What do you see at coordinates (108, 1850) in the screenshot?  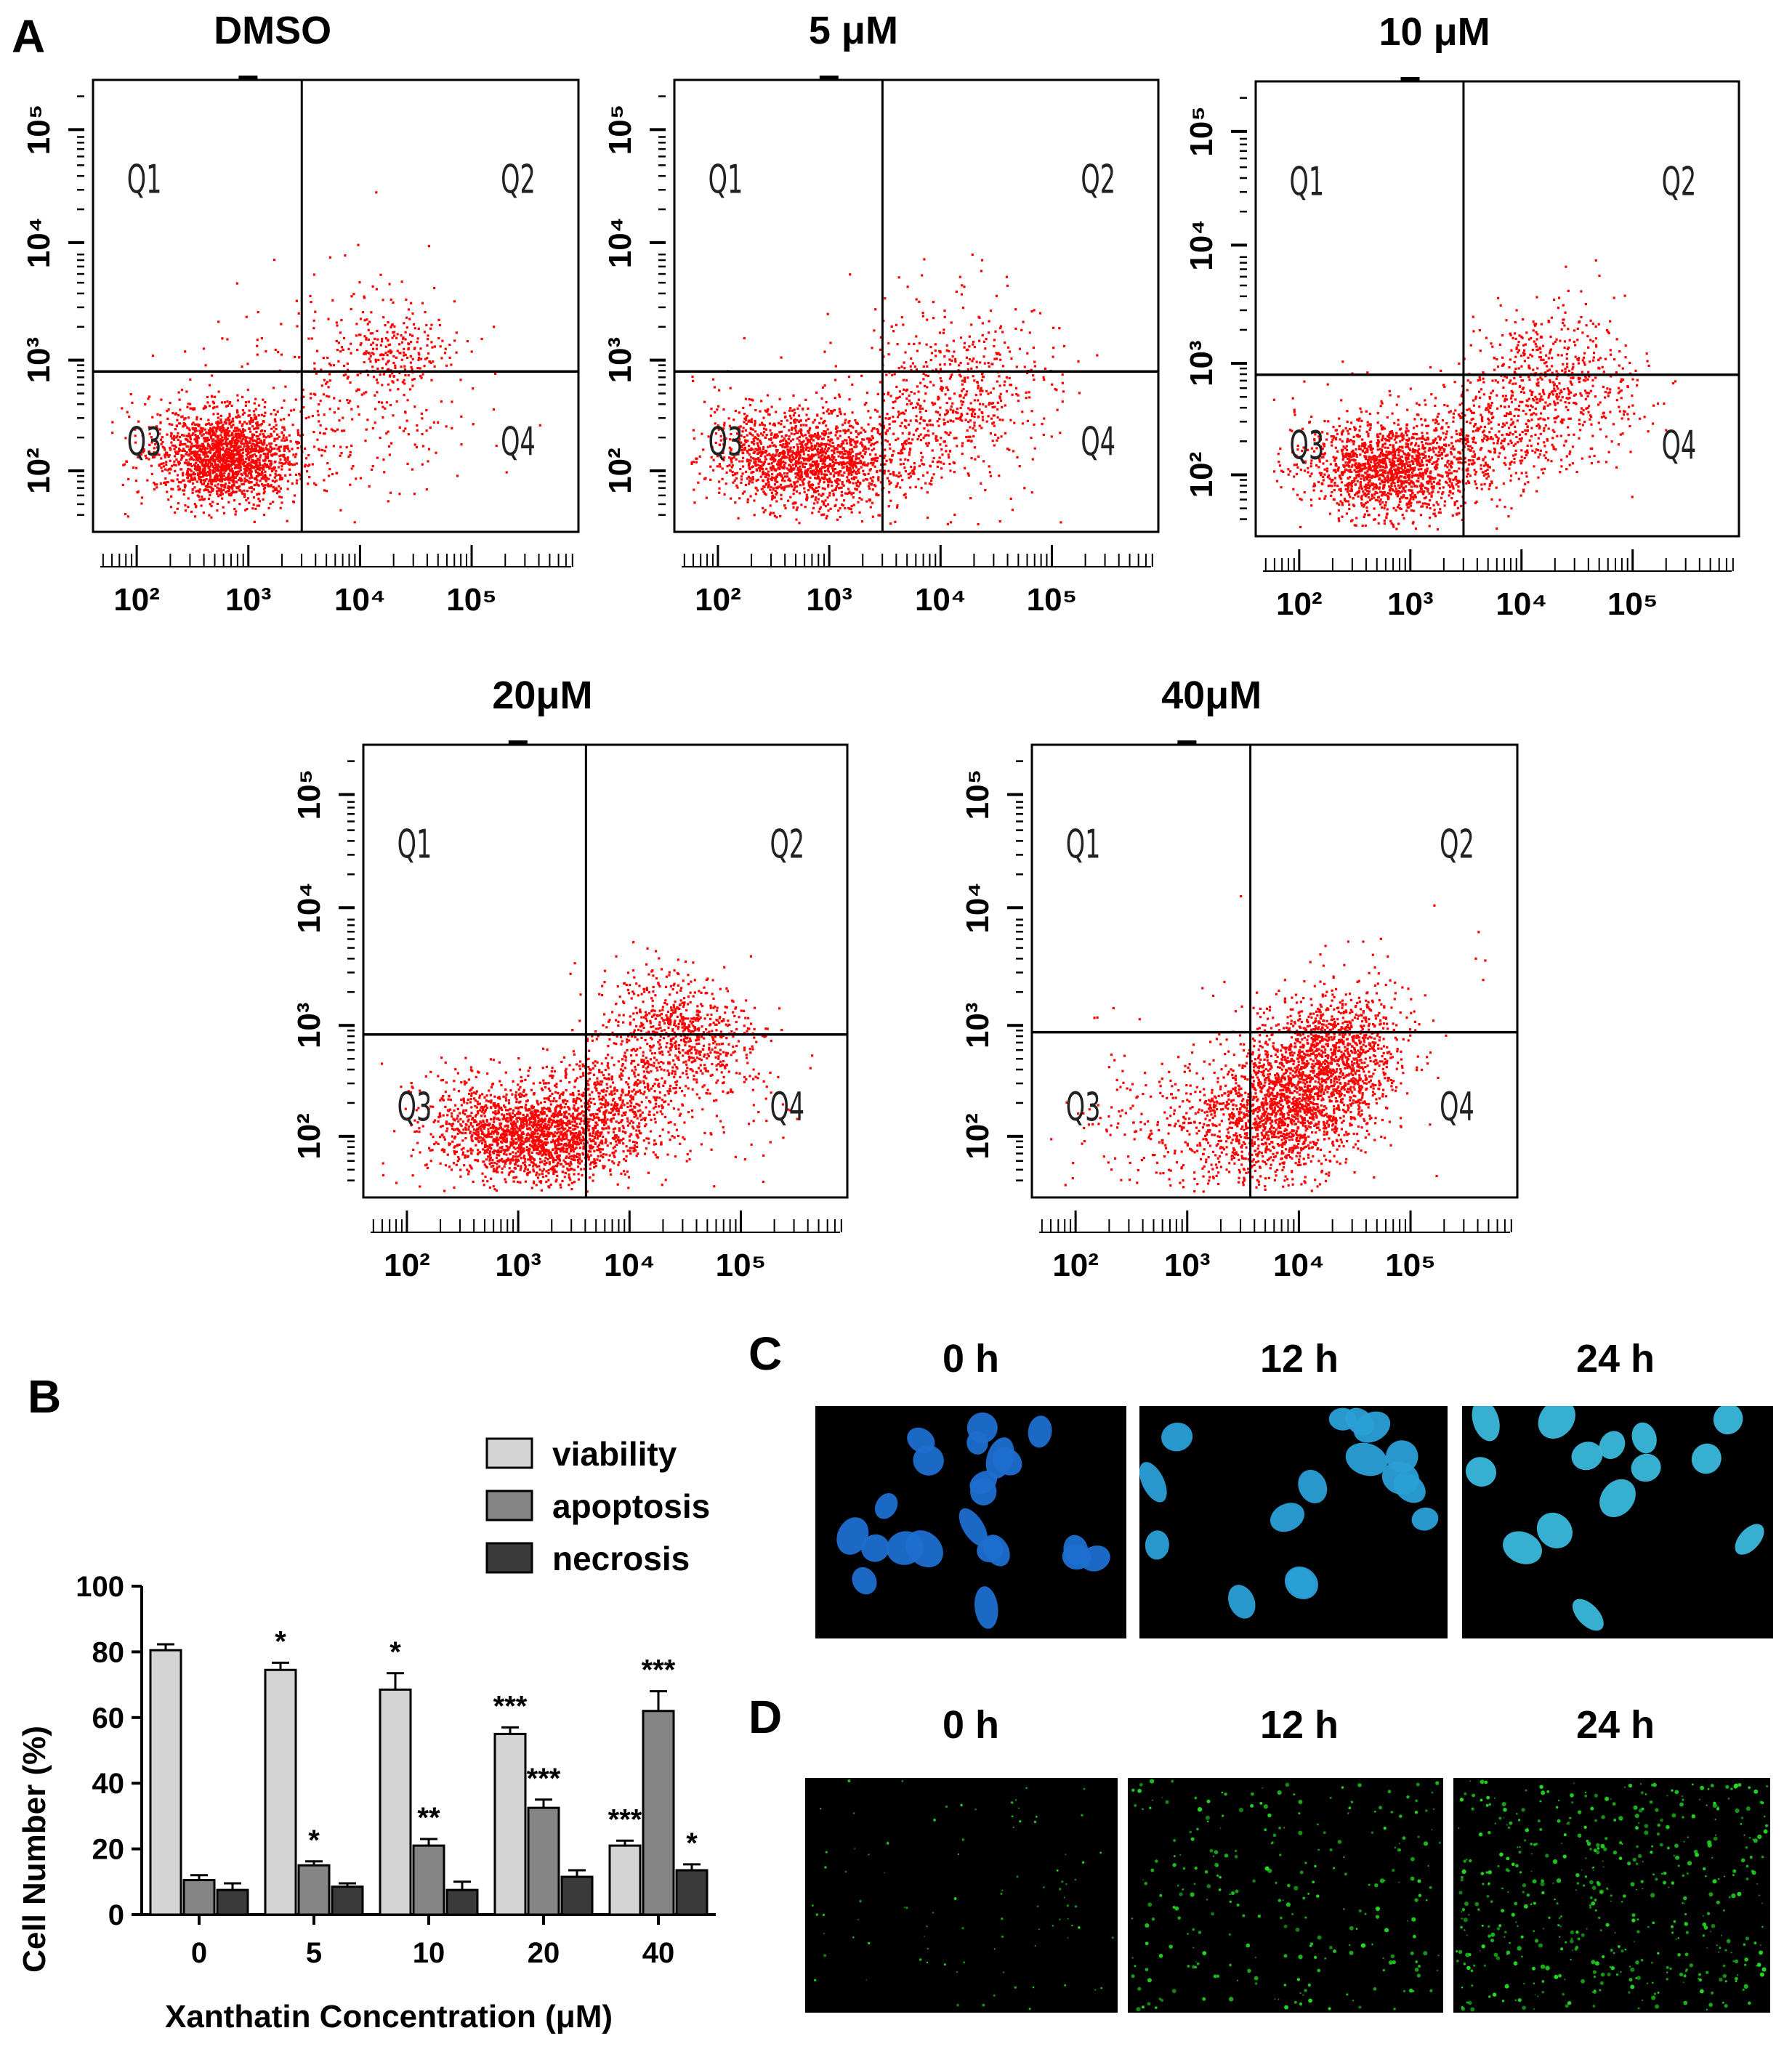 I see `y-tick-label: 20` at bounding box center [108, 1850].